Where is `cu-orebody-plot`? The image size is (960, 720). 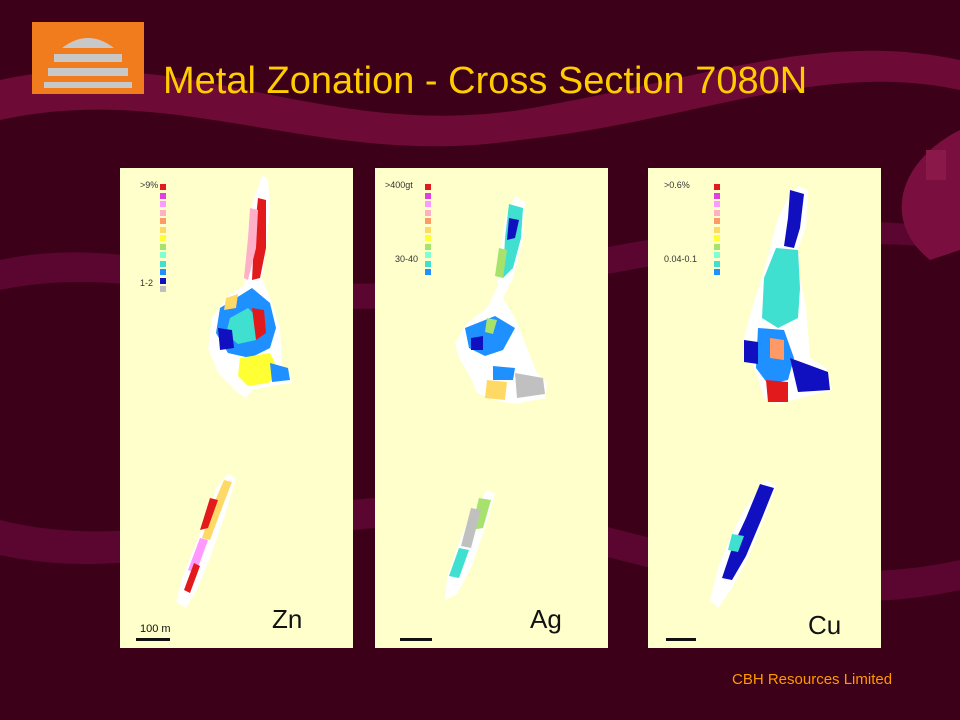
cu-orebody-plot is located at coordinates (771, 397).